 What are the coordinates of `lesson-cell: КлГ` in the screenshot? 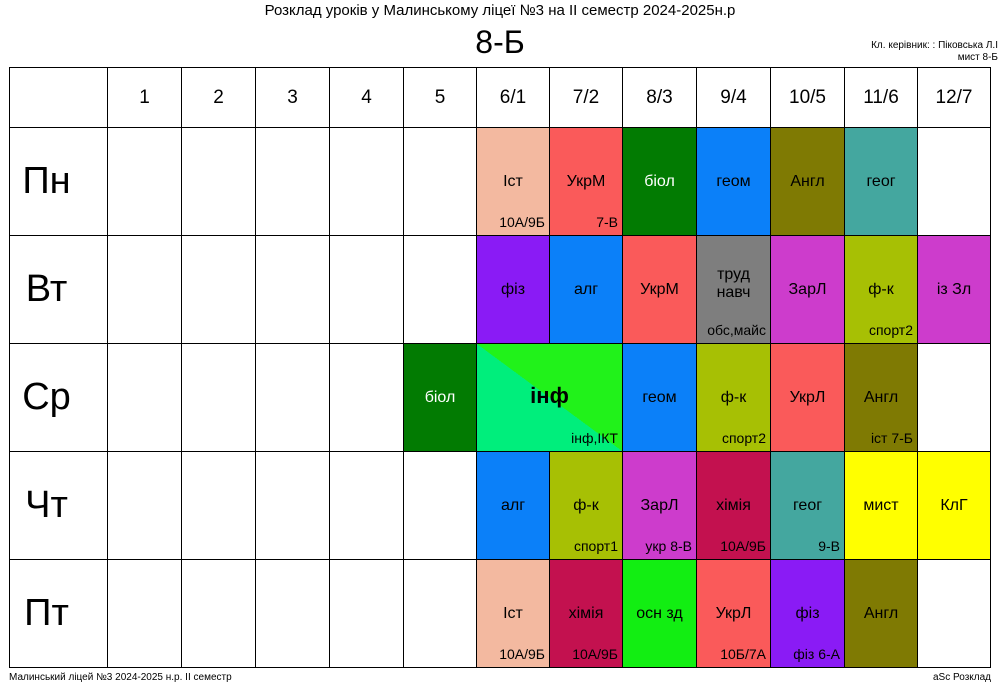 It's located at (954, 505).